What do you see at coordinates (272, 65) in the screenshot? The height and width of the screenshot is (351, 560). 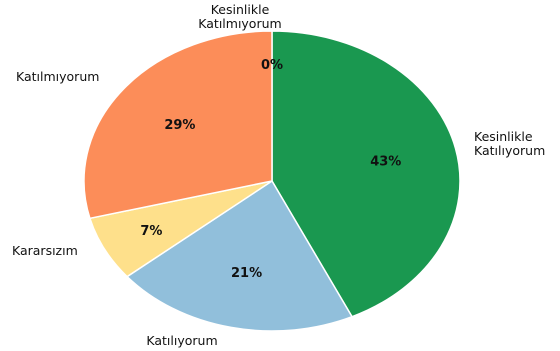 I see `slice-percent-kesinlikle-katilmiyorum: 0%` at bounding box center [272, 65].